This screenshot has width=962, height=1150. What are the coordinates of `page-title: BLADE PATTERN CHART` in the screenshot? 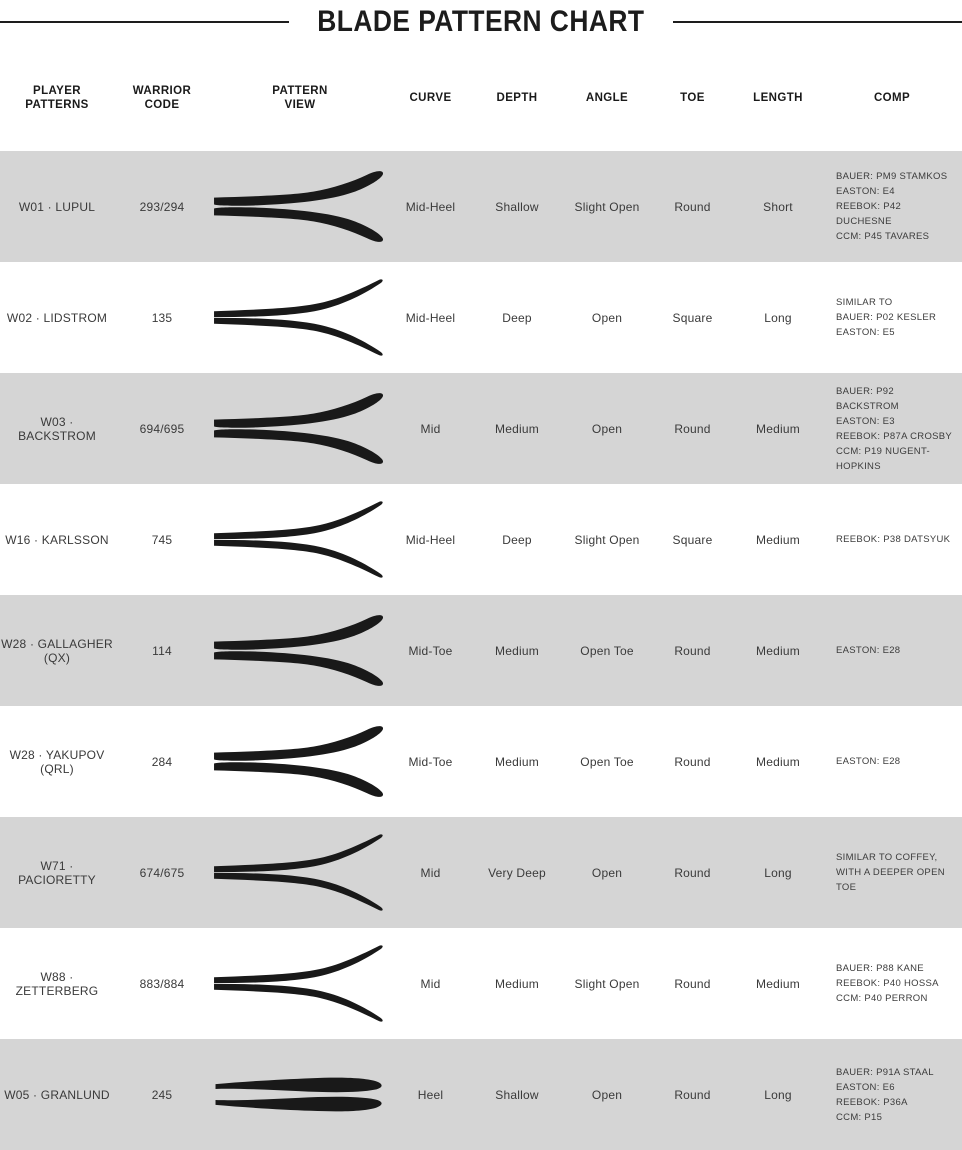 It's located at (481, 21).